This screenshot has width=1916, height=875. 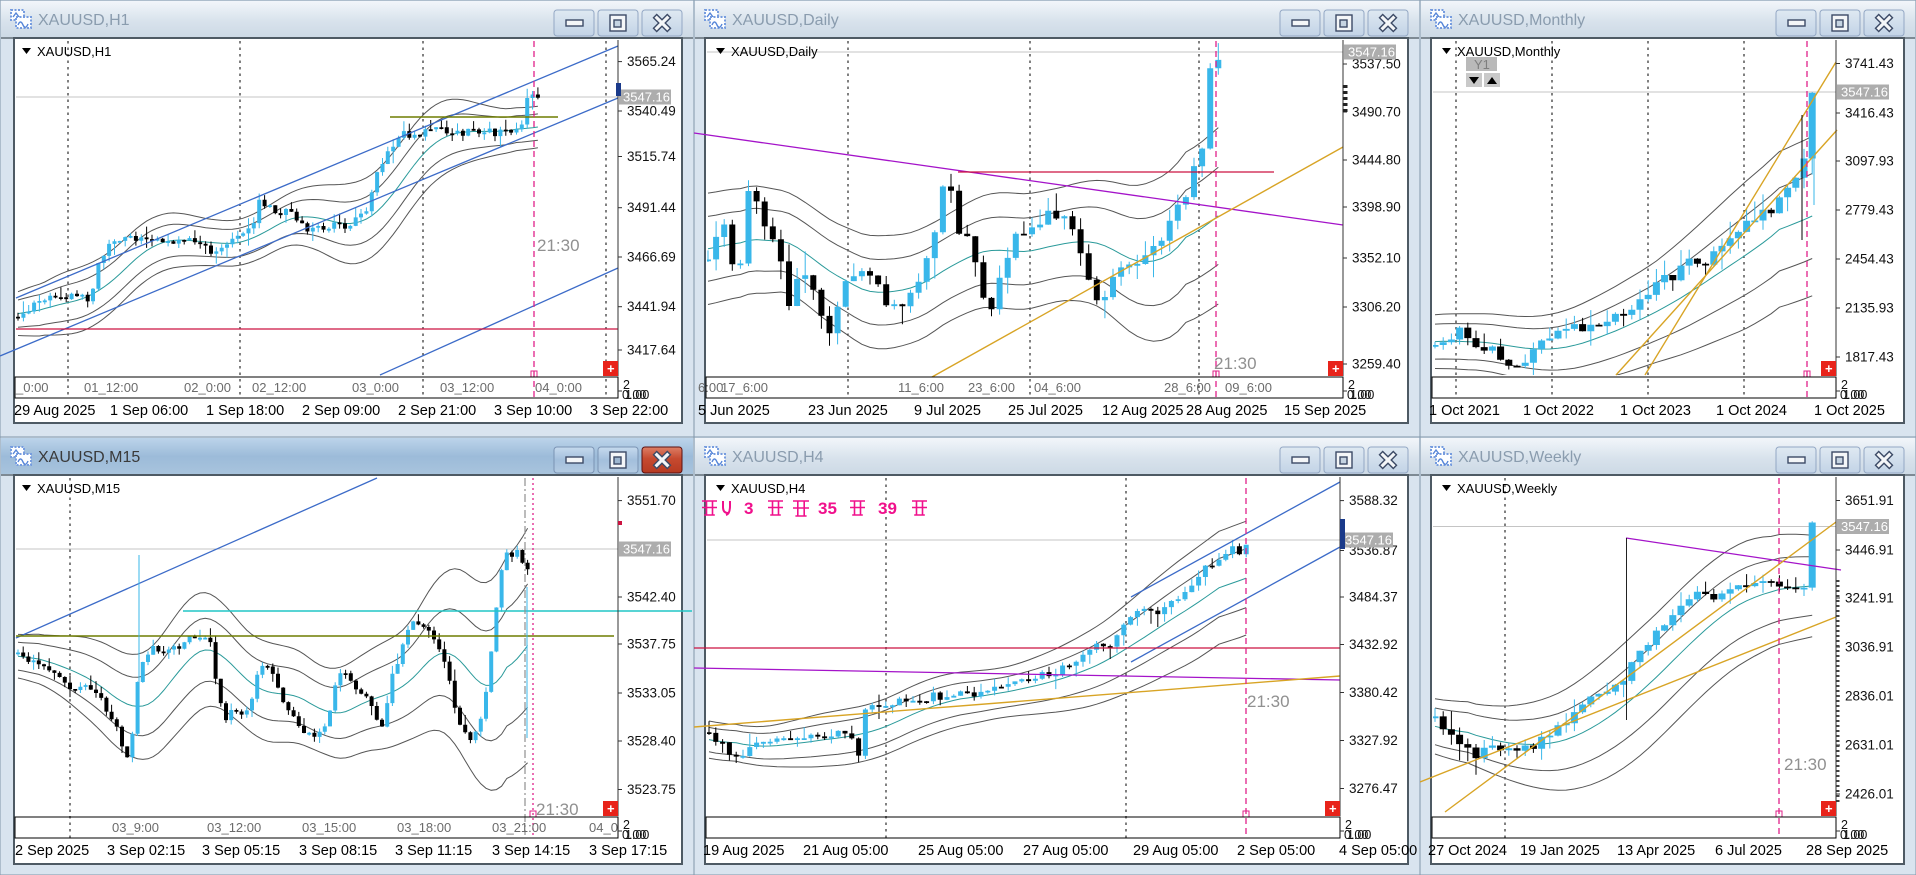 What do you see at coordinates (433, 851) in the screenshot?
I see `svg-text: 3 Sep 11:15` at bounding box center [433, 851].